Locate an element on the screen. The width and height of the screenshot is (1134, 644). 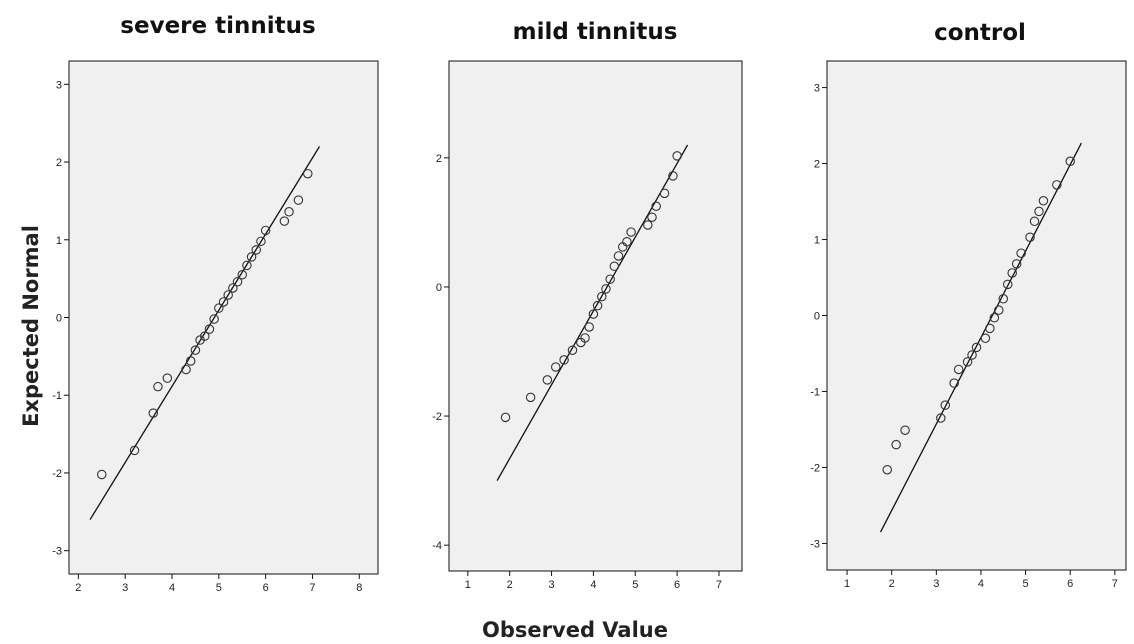
x-tick-label: 1 is located at coordinates (847, 584).